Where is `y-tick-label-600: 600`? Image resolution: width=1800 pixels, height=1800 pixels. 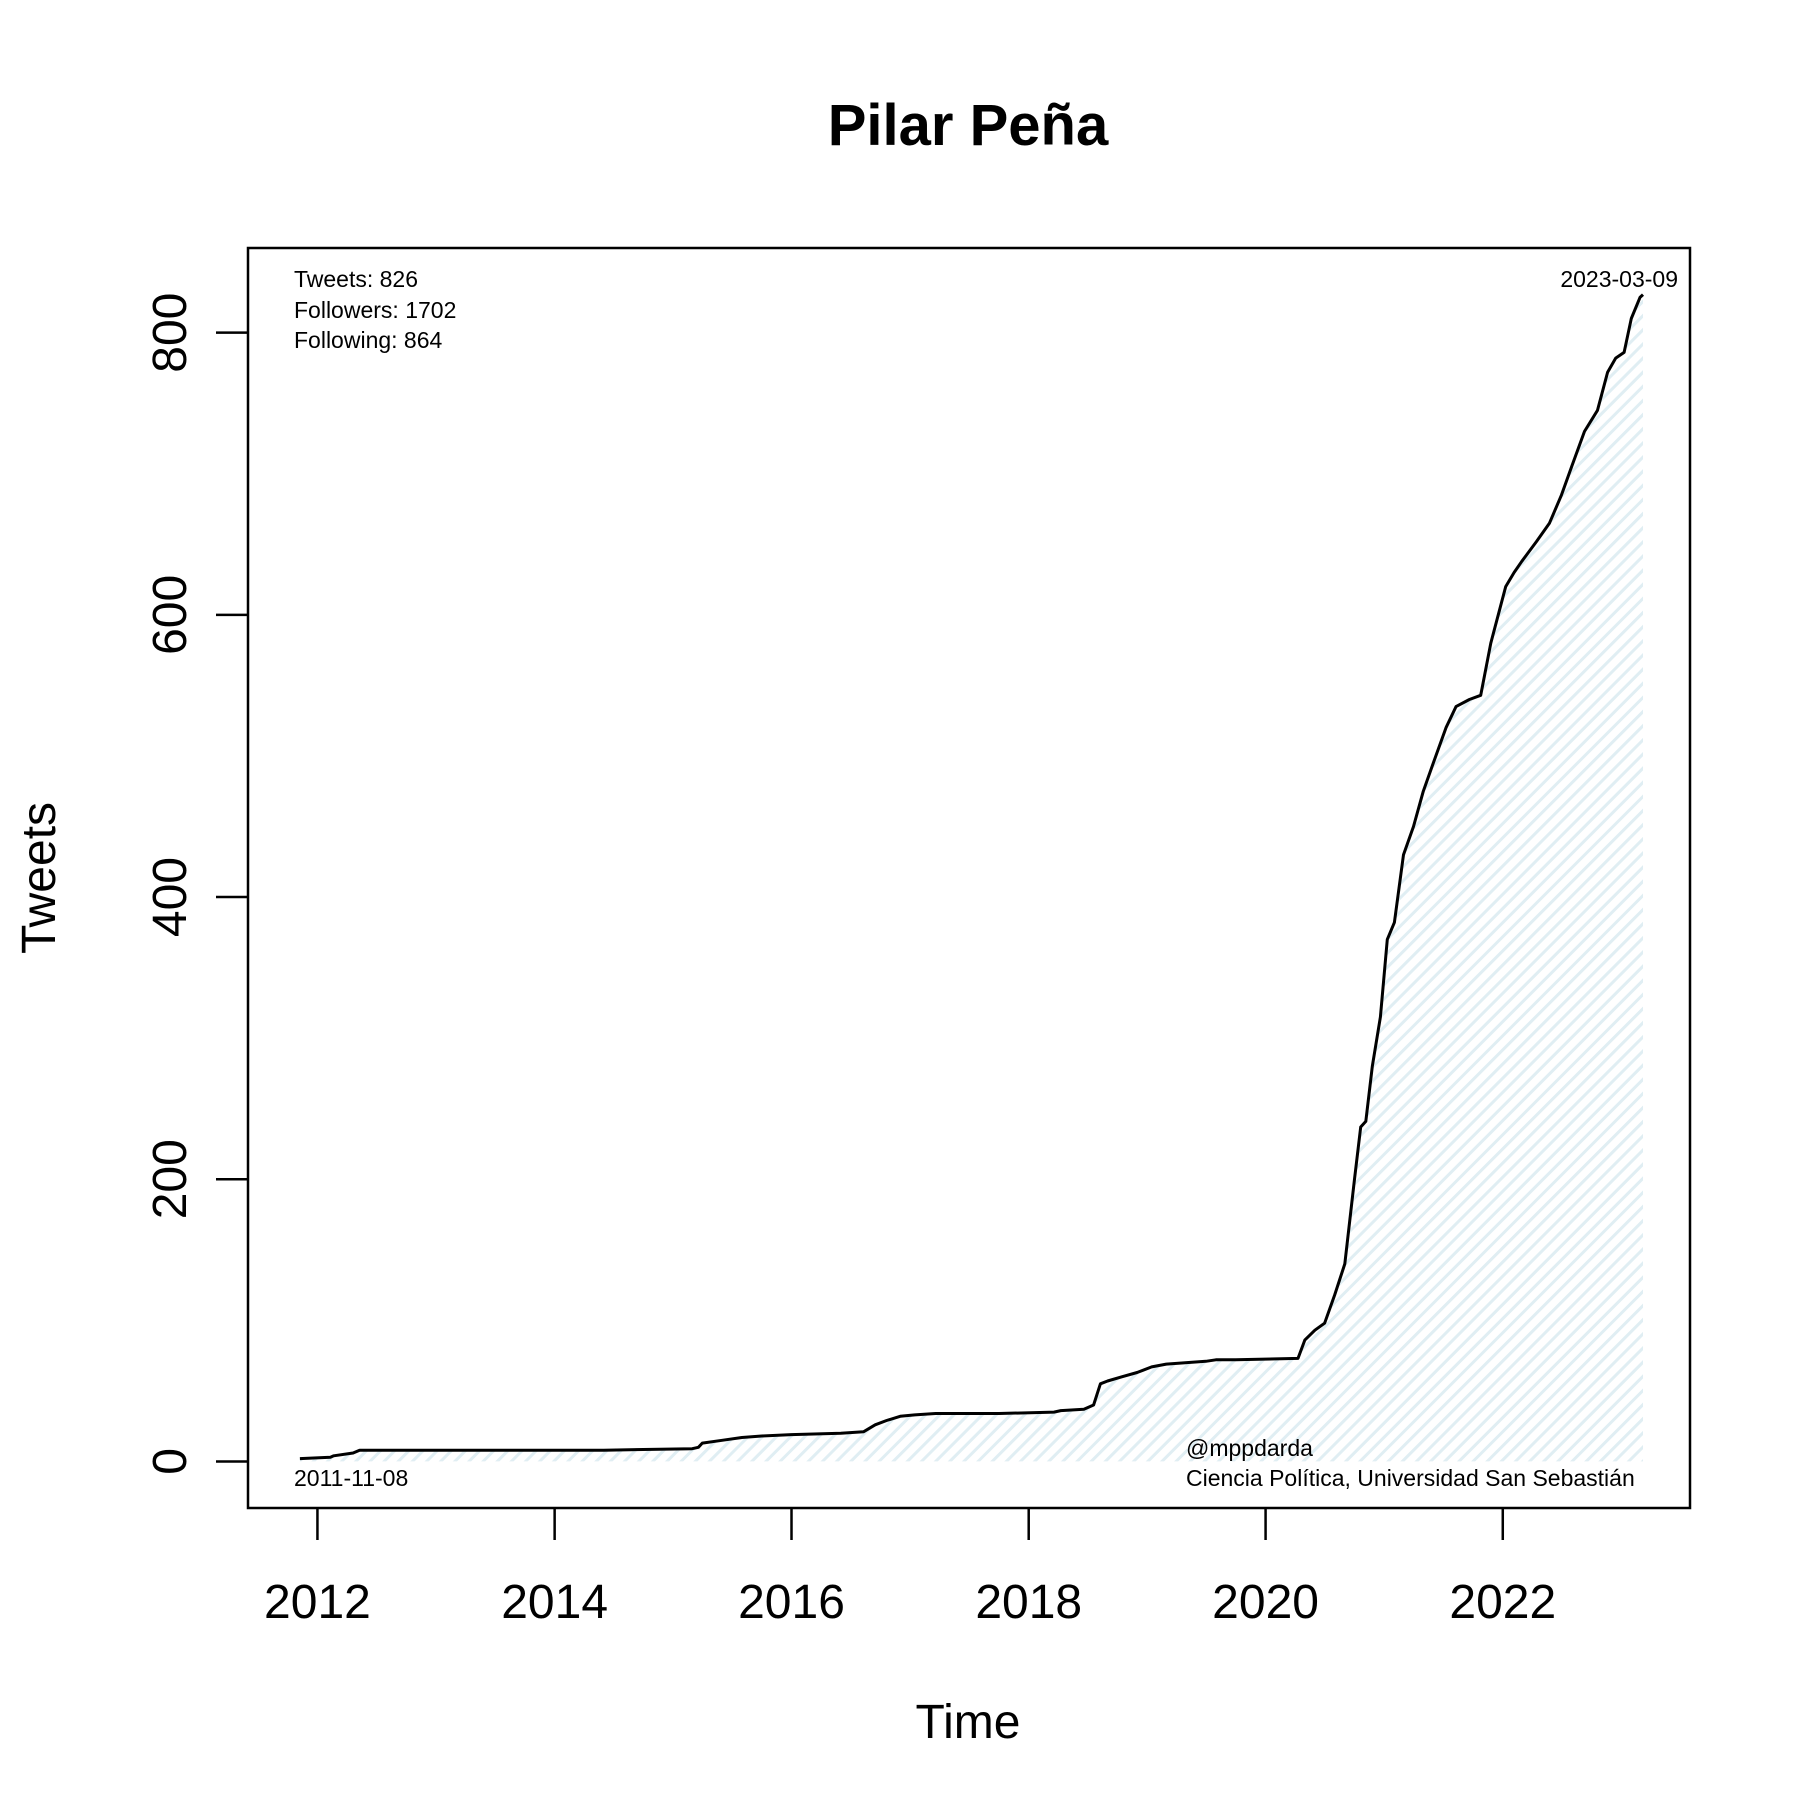 y-tick-label-600: 600 is located at coordinates (170, 615).